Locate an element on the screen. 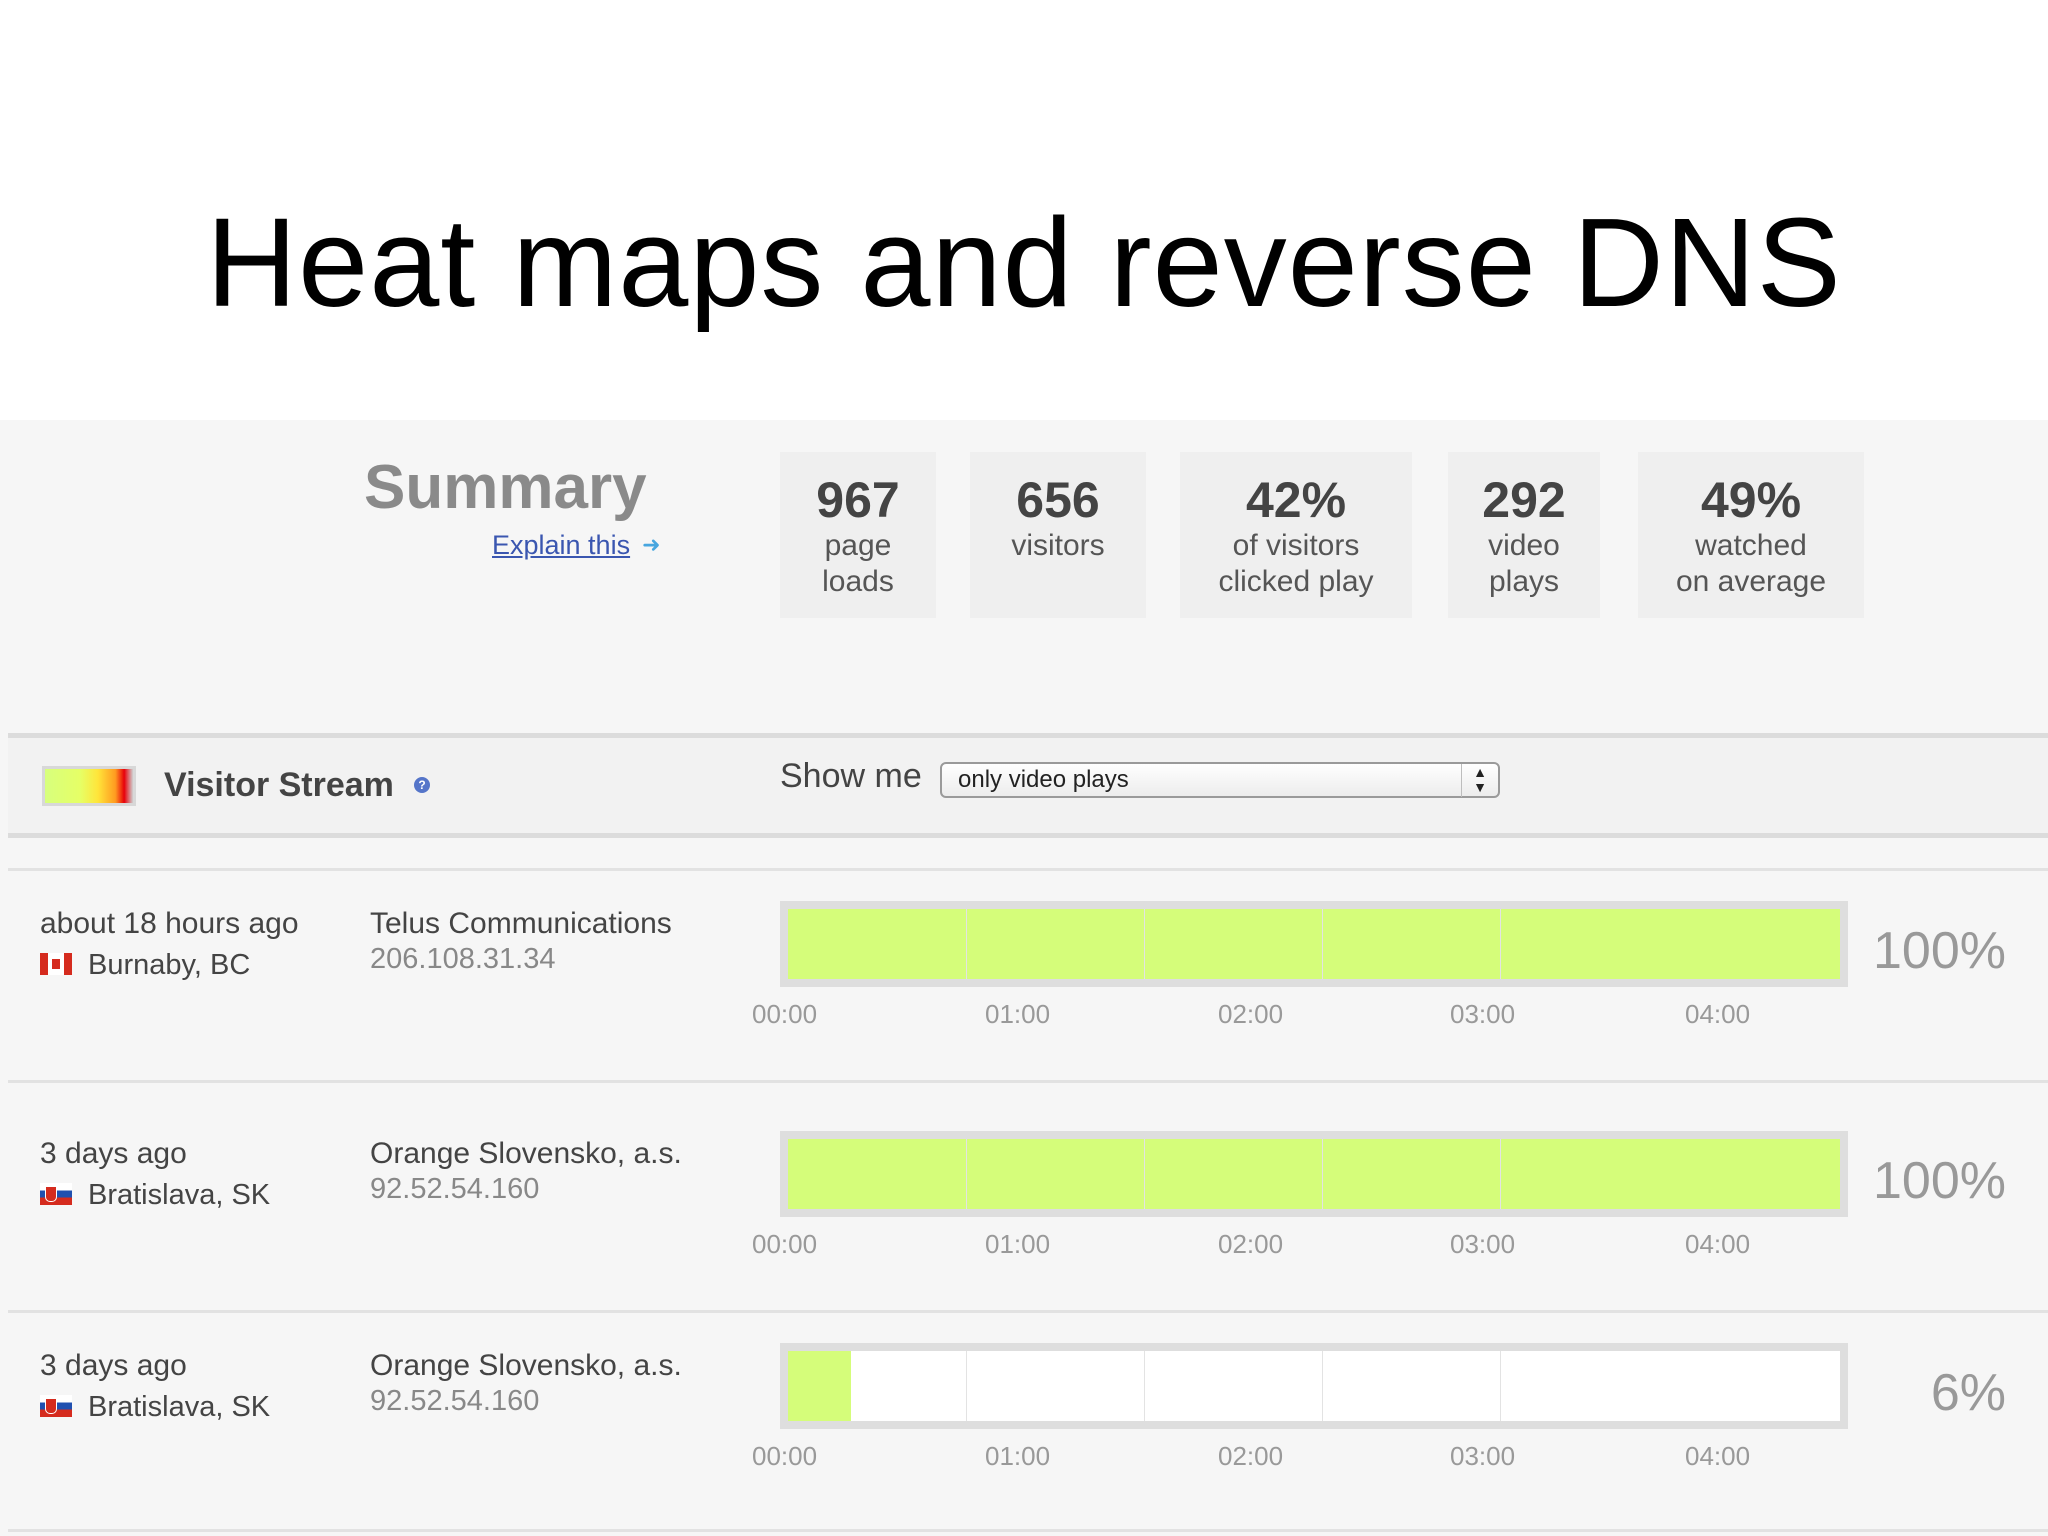 Image resolution: width=2048 pixels, height=1536 pixels. arrow-right-icon: ➜ is located at coordinates (651, 544).